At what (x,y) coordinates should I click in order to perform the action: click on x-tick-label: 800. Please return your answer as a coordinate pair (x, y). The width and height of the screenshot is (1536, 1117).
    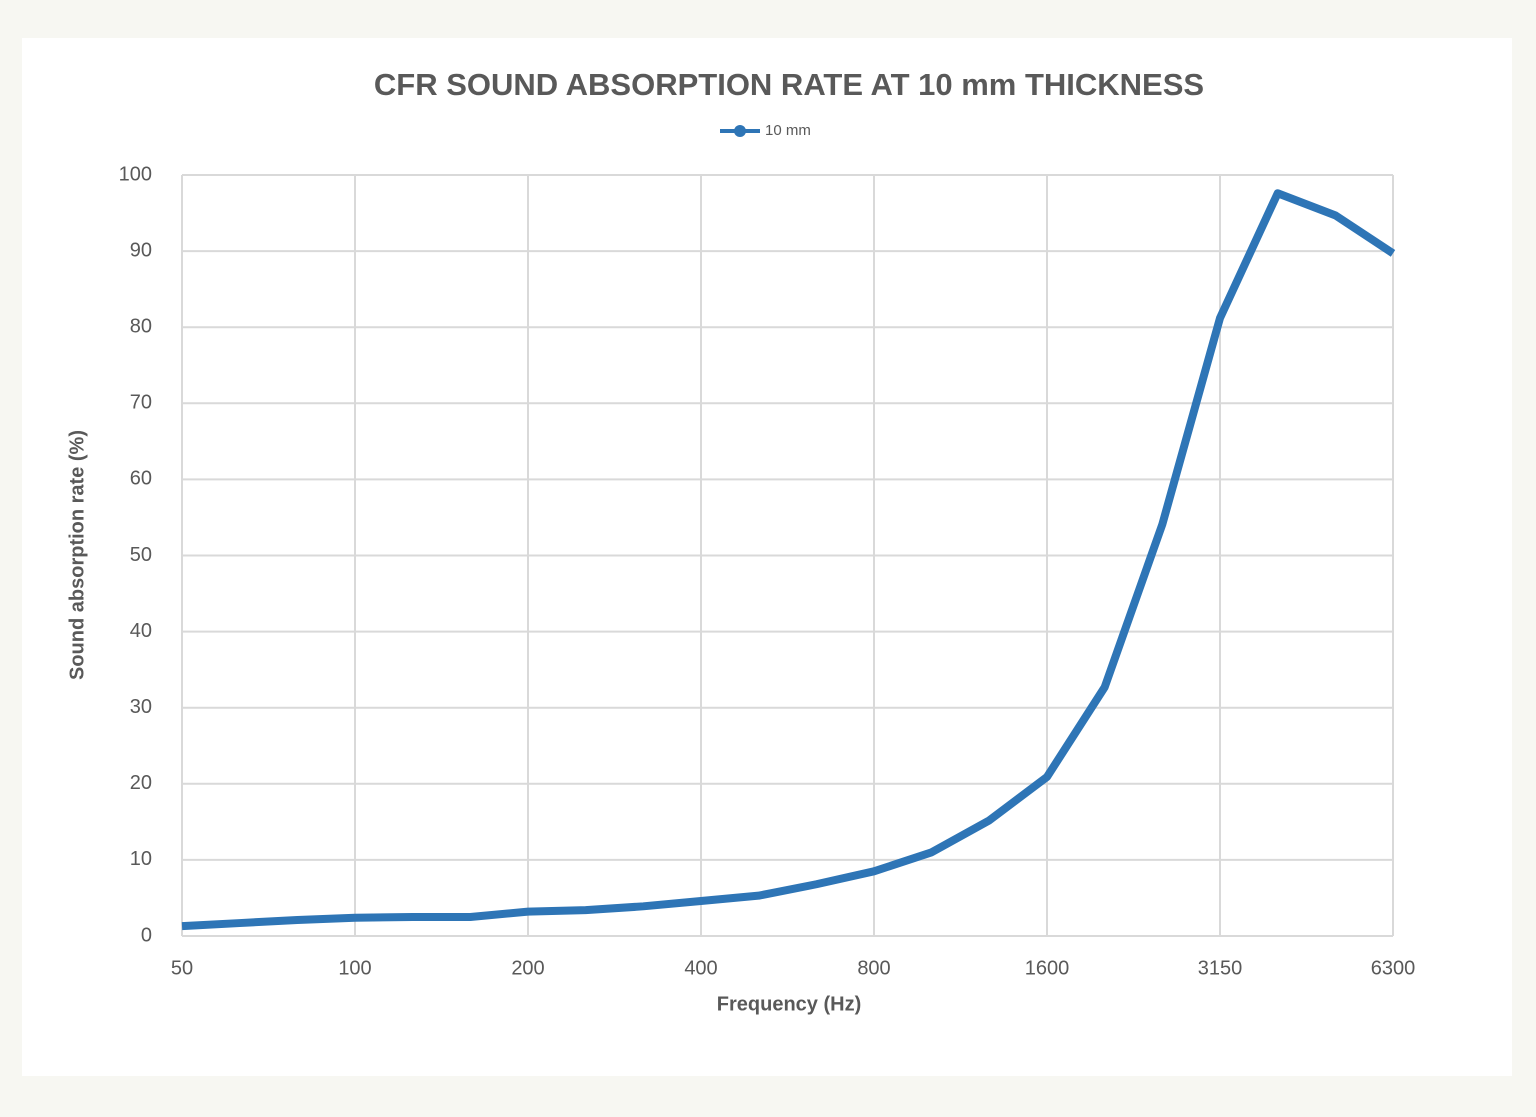
    Looking at the image, I should click on (873, 968).